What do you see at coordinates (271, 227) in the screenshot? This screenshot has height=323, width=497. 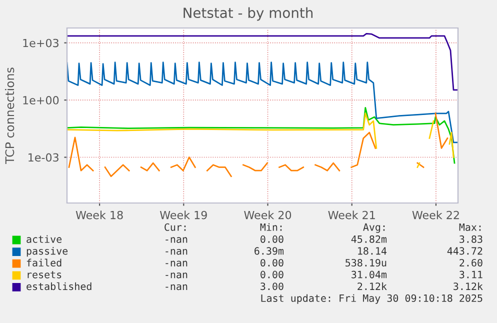 I see `text: Min:` at bounding box center [271, 227].